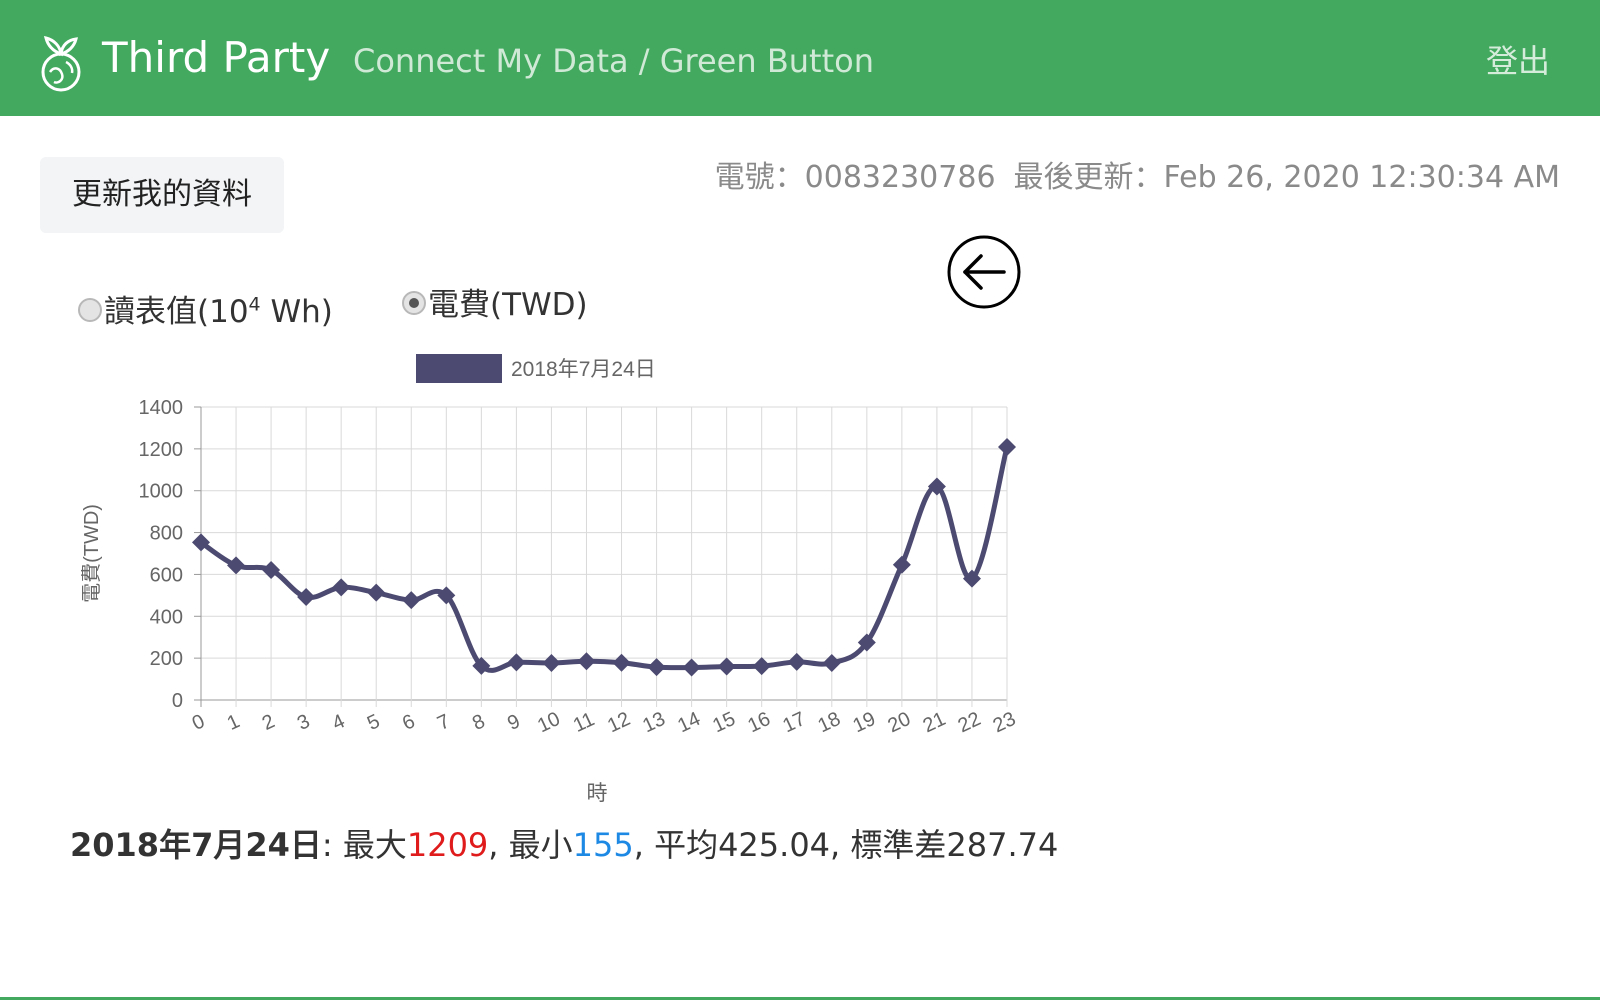  What do you see at coordinates (198, 722) in the screenshot?
I see `x-tick-label: 0` at bounding box center [198, 722].